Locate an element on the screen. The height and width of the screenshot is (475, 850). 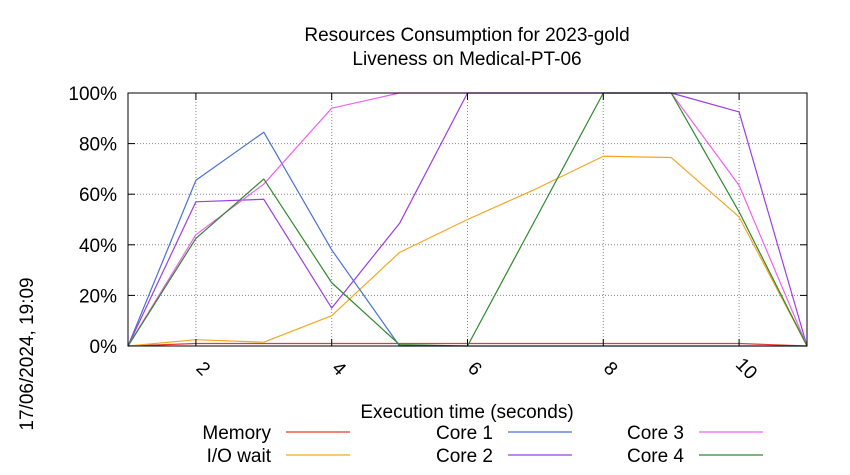
legend-label-core-2: Core 2 is located at coordinates (464, 456).